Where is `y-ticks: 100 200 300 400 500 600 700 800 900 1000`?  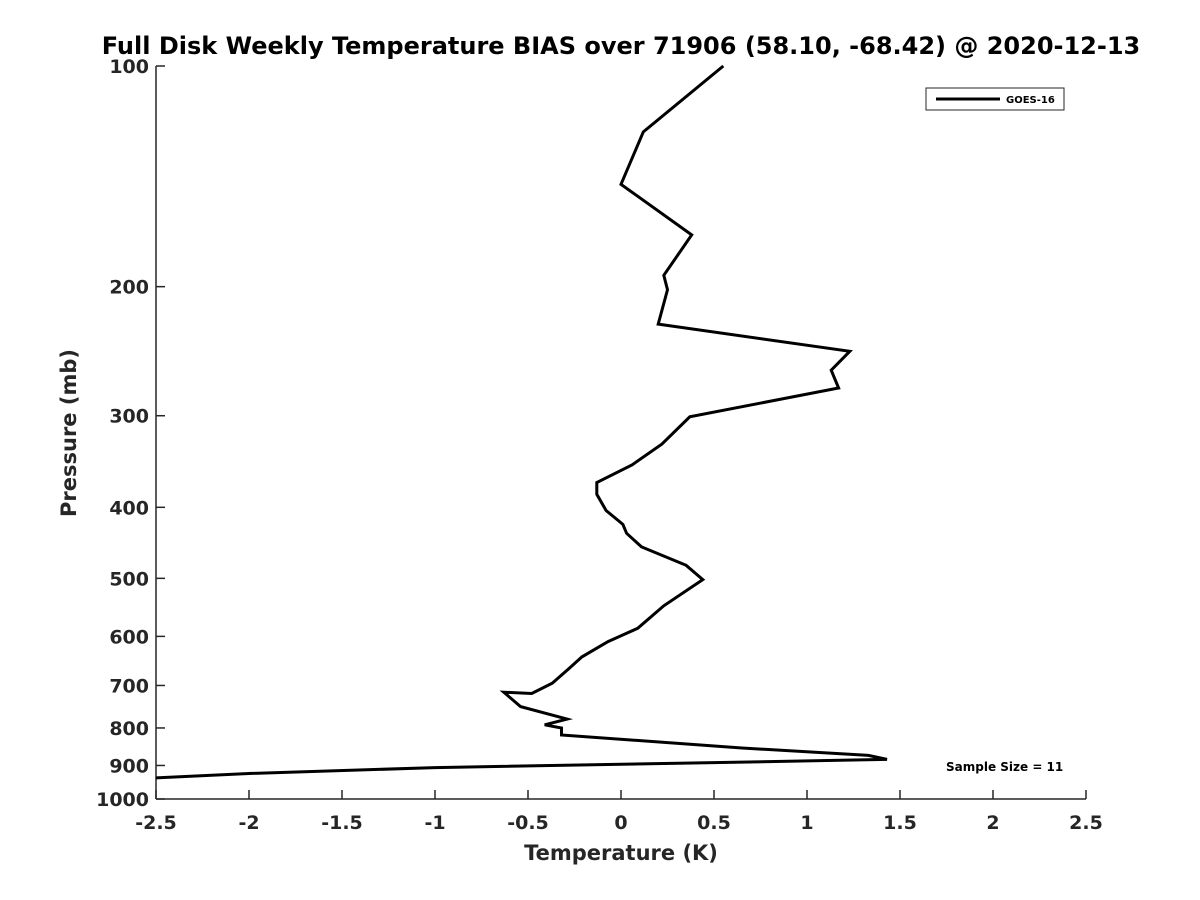
y-ticks: 100 200 300 400 500 600 700 800 900 1000 is located at coordinates (130, 433).